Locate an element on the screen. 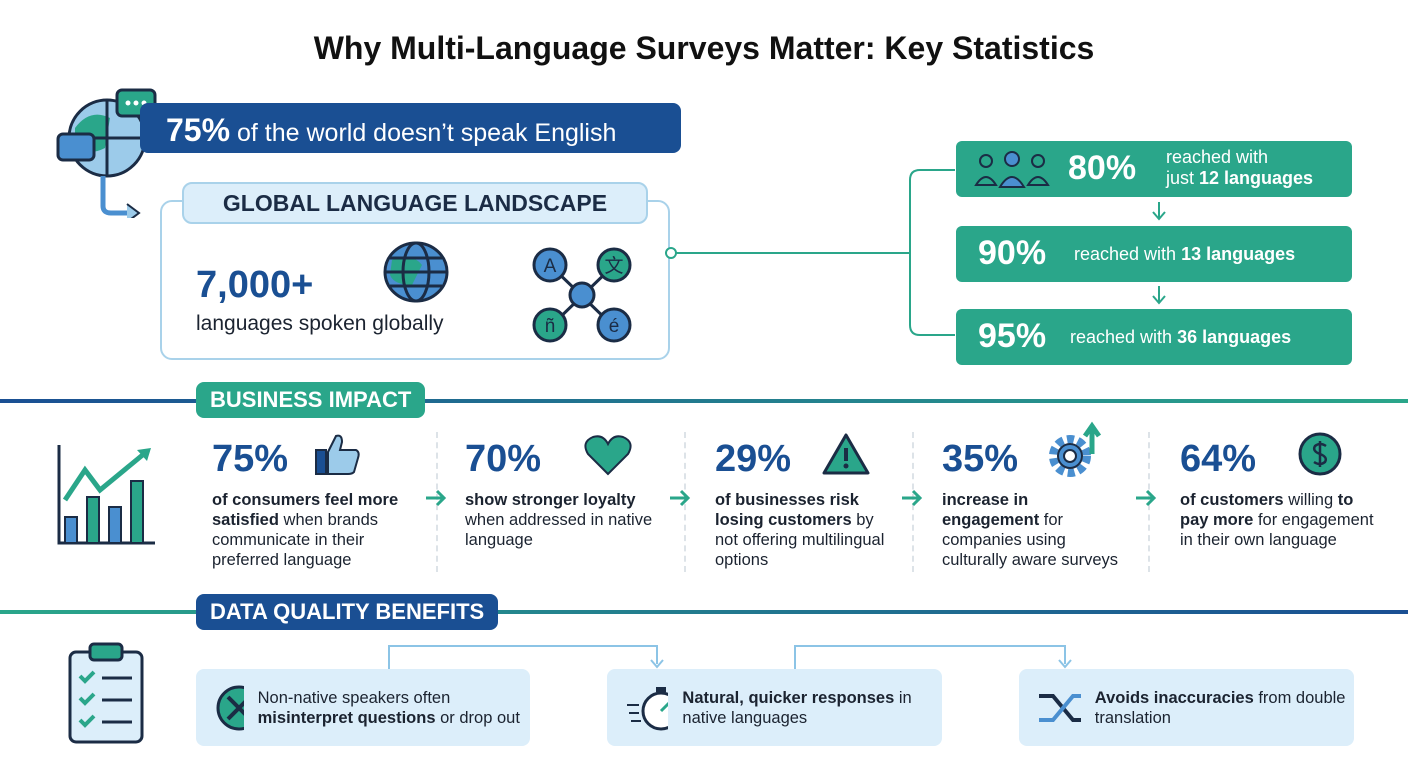 Image resolution: width=1408 pixels, height=768 pixels. quality-text: Non-native speakers often is located at coordinates (354, 697).